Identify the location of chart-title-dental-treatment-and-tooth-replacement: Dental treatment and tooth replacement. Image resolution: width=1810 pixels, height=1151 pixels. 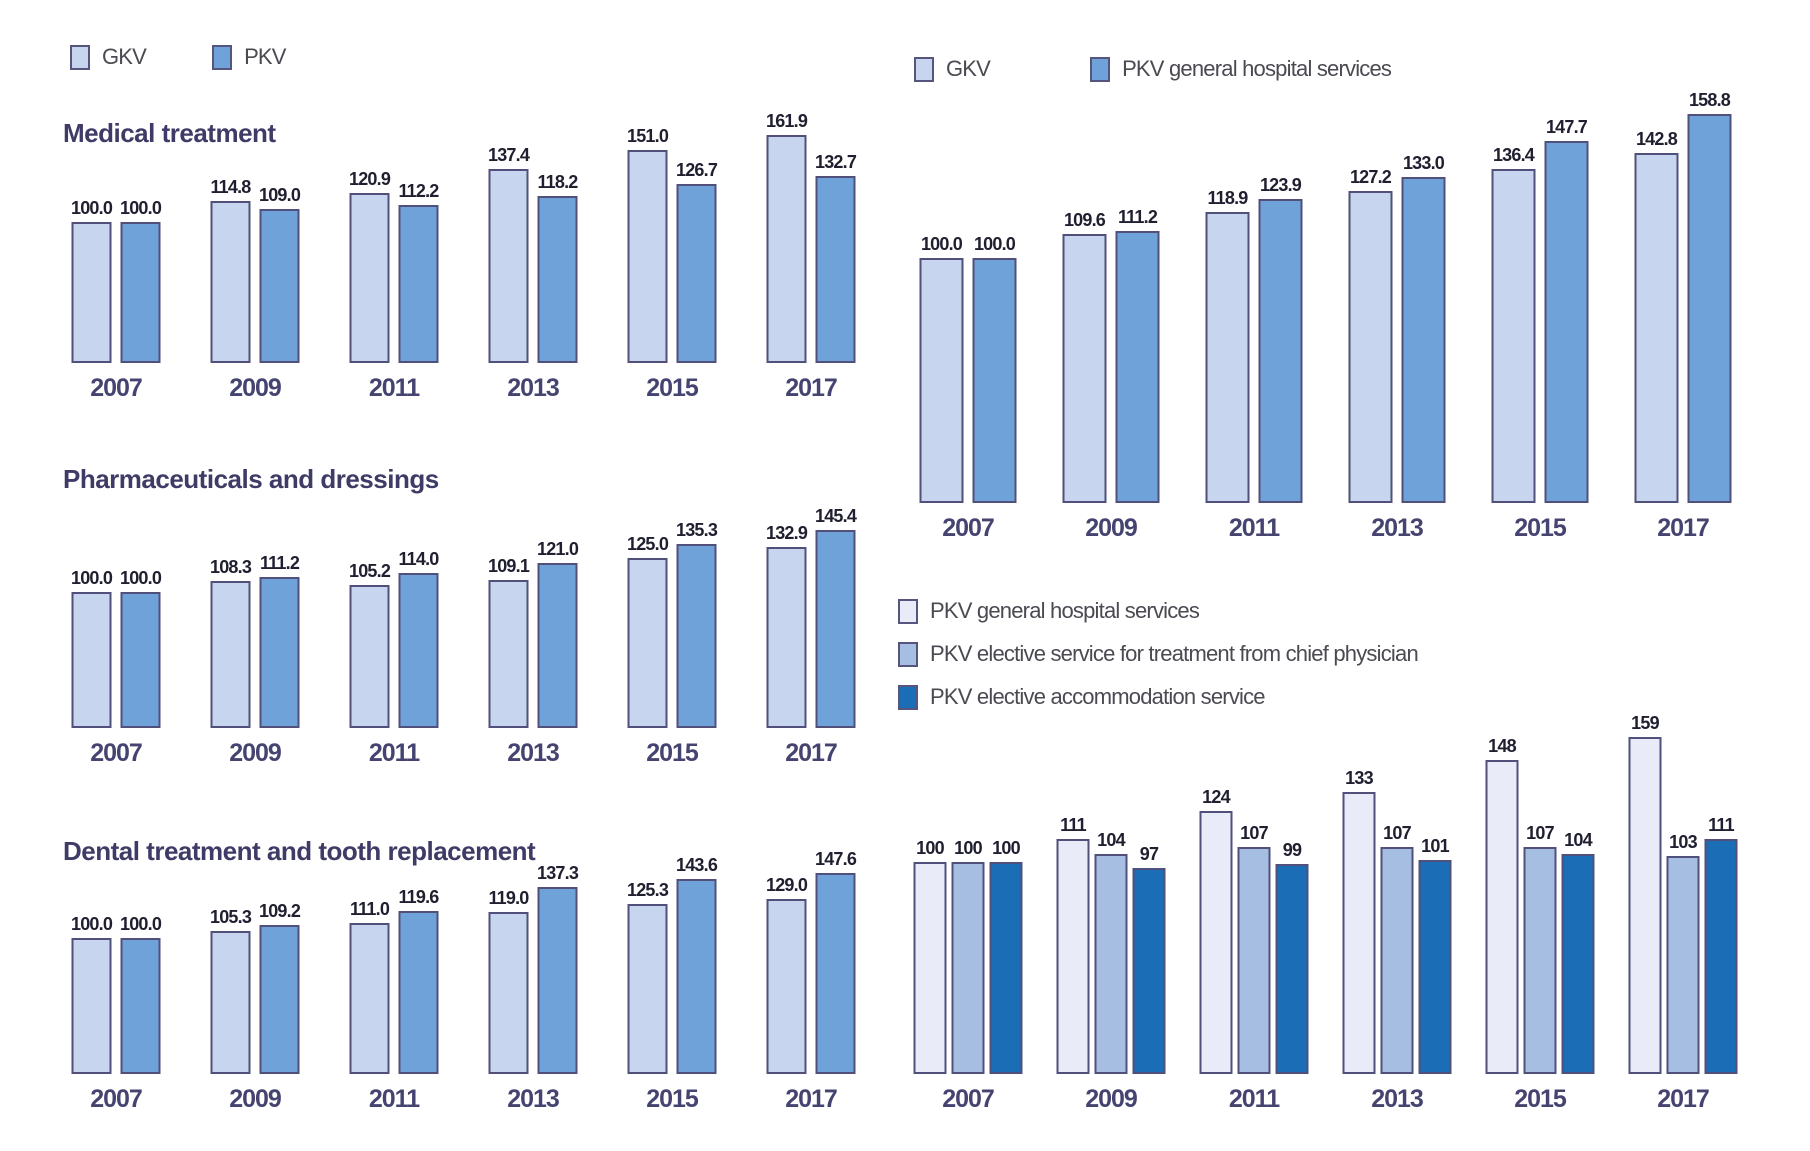
(299, 851).